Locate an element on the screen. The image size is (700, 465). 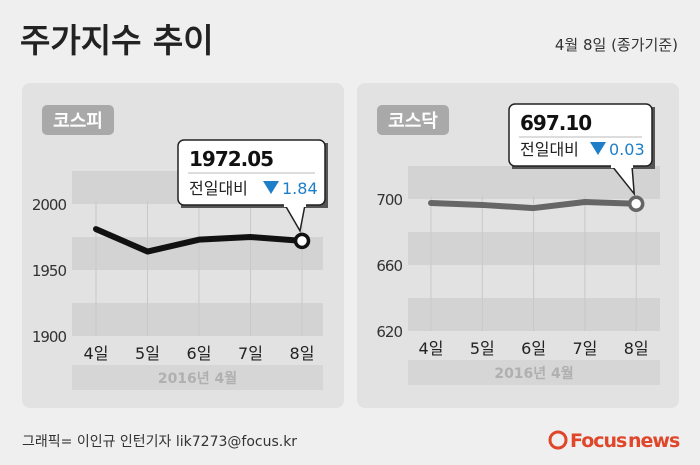
y-tick-label: 700 is located at coordinates (389, 200).